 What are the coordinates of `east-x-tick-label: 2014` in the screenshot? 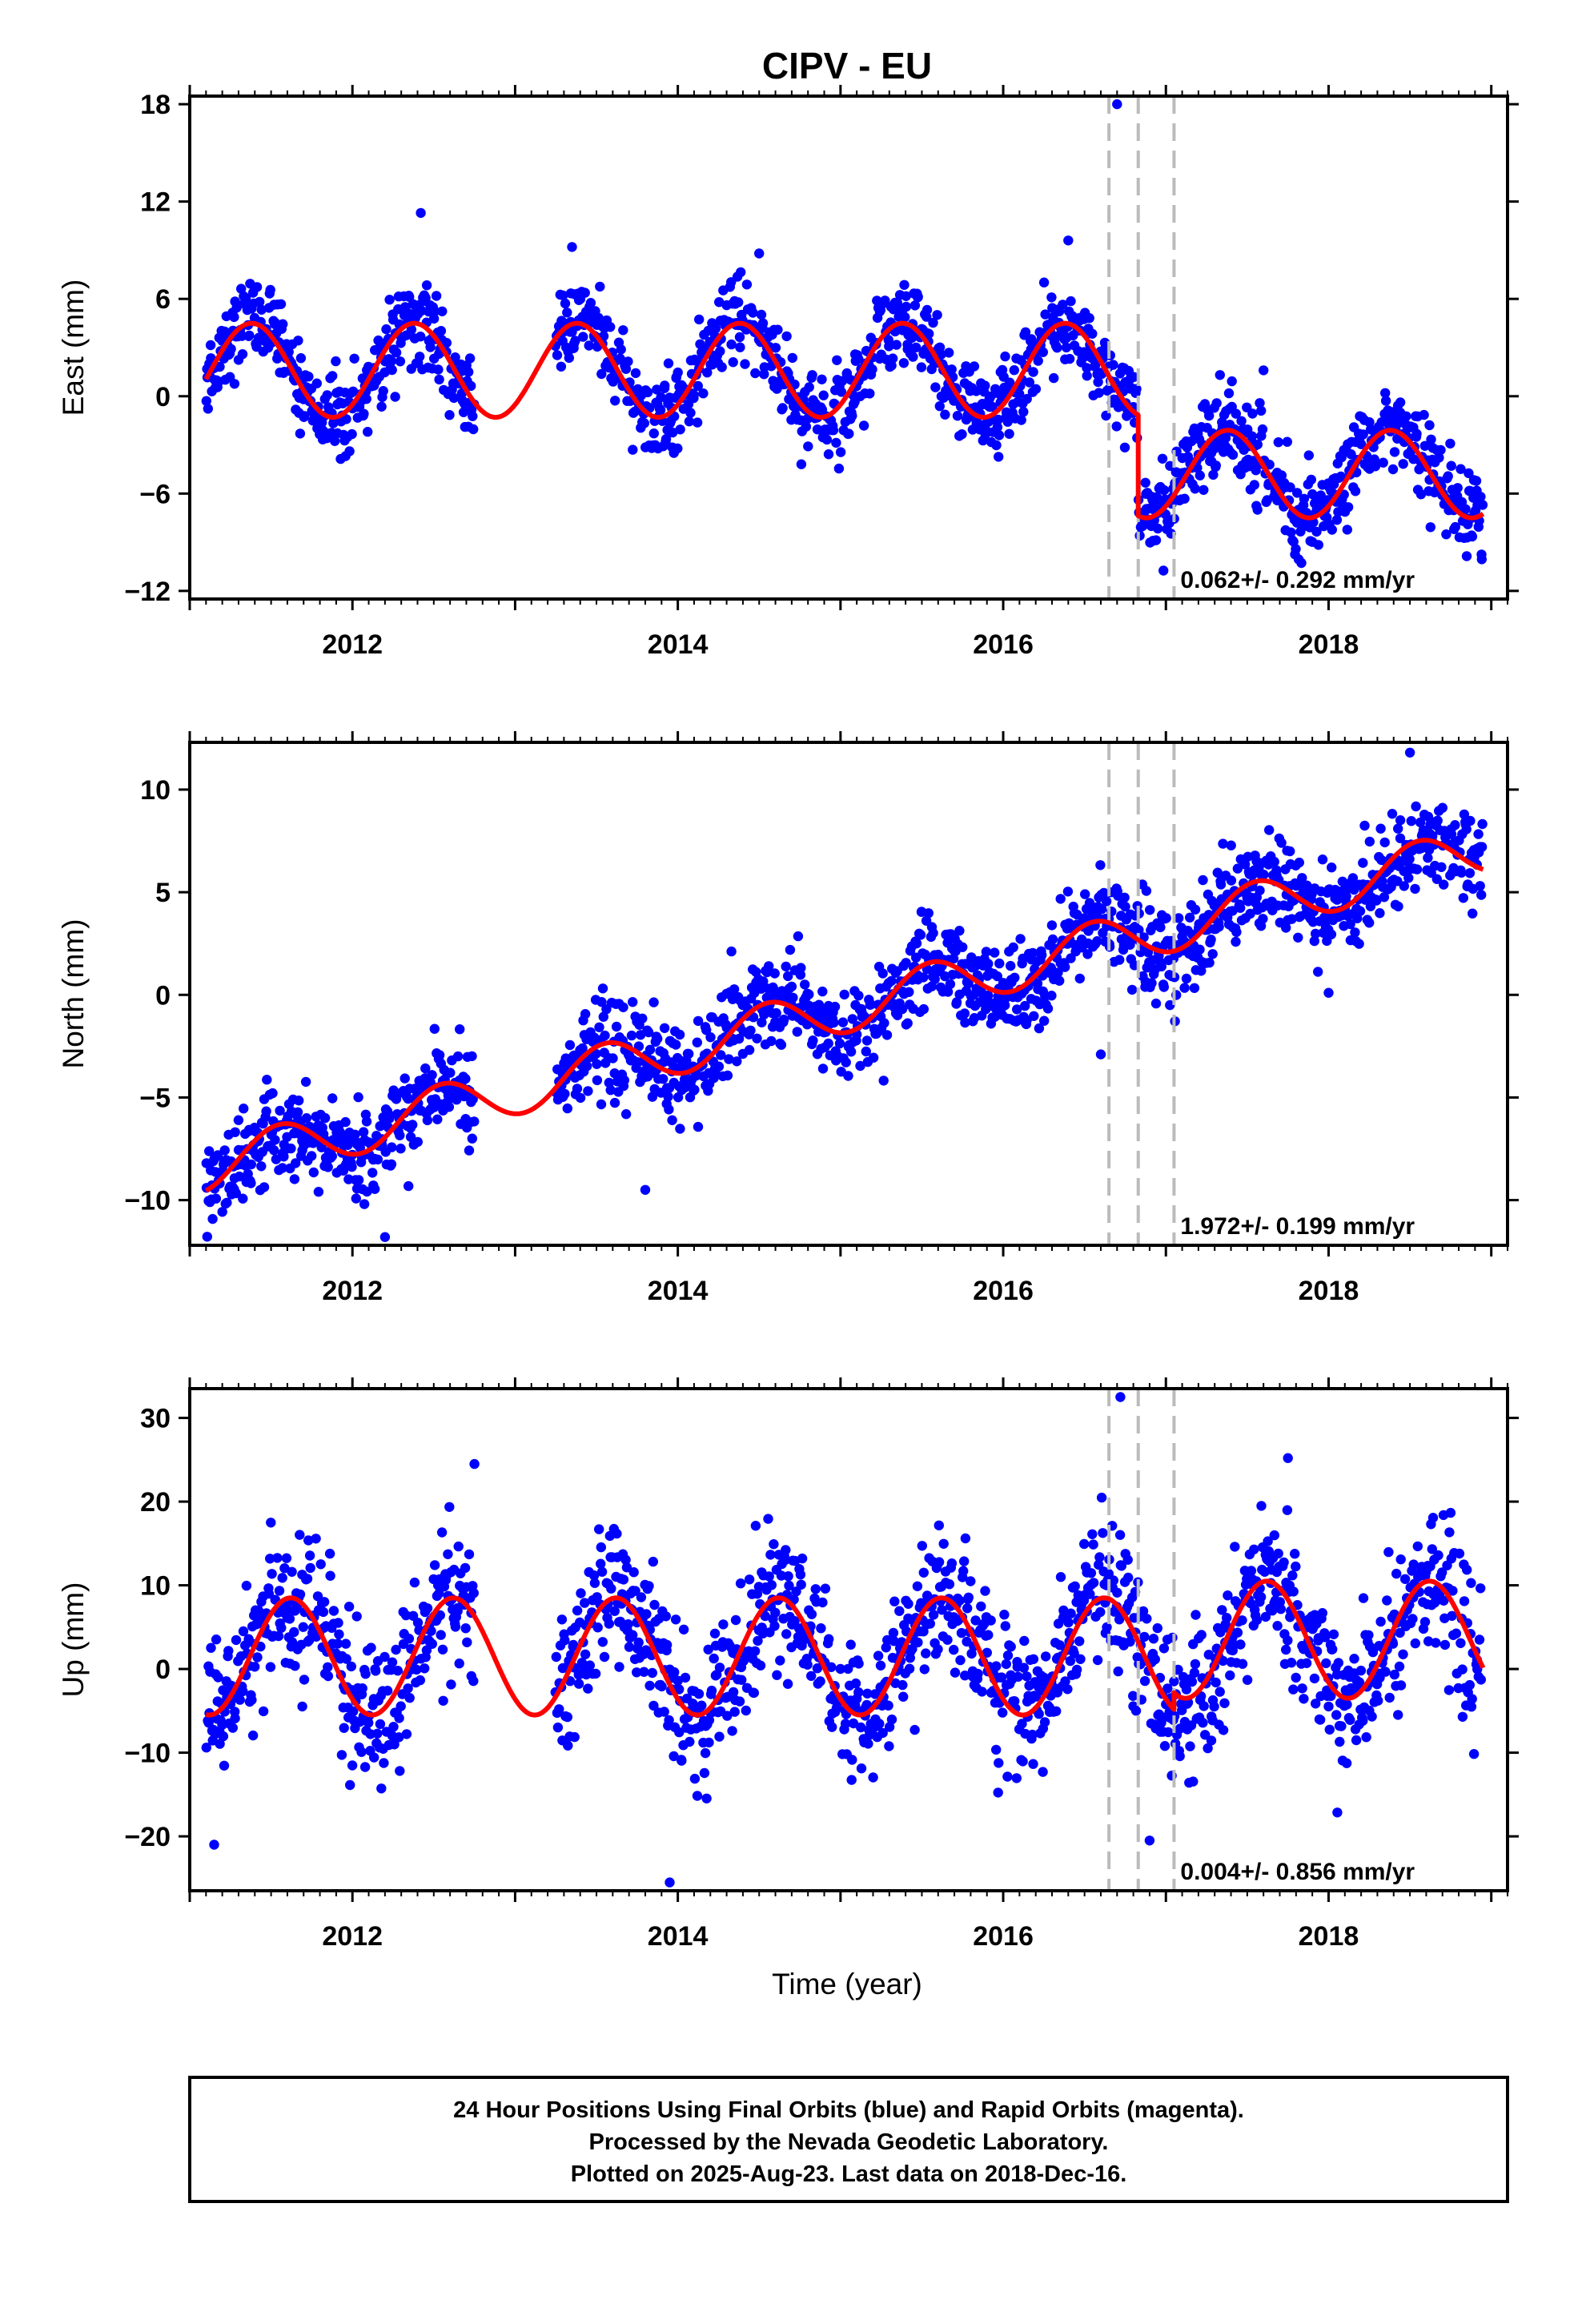 It's located at (678, 644).